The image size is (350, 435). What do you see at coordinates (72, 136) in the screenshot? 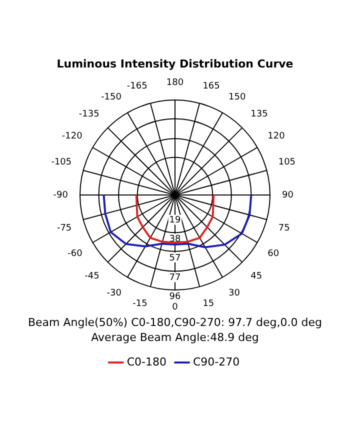
I see `spoke-label: -120` at bounding box center [72, 136].